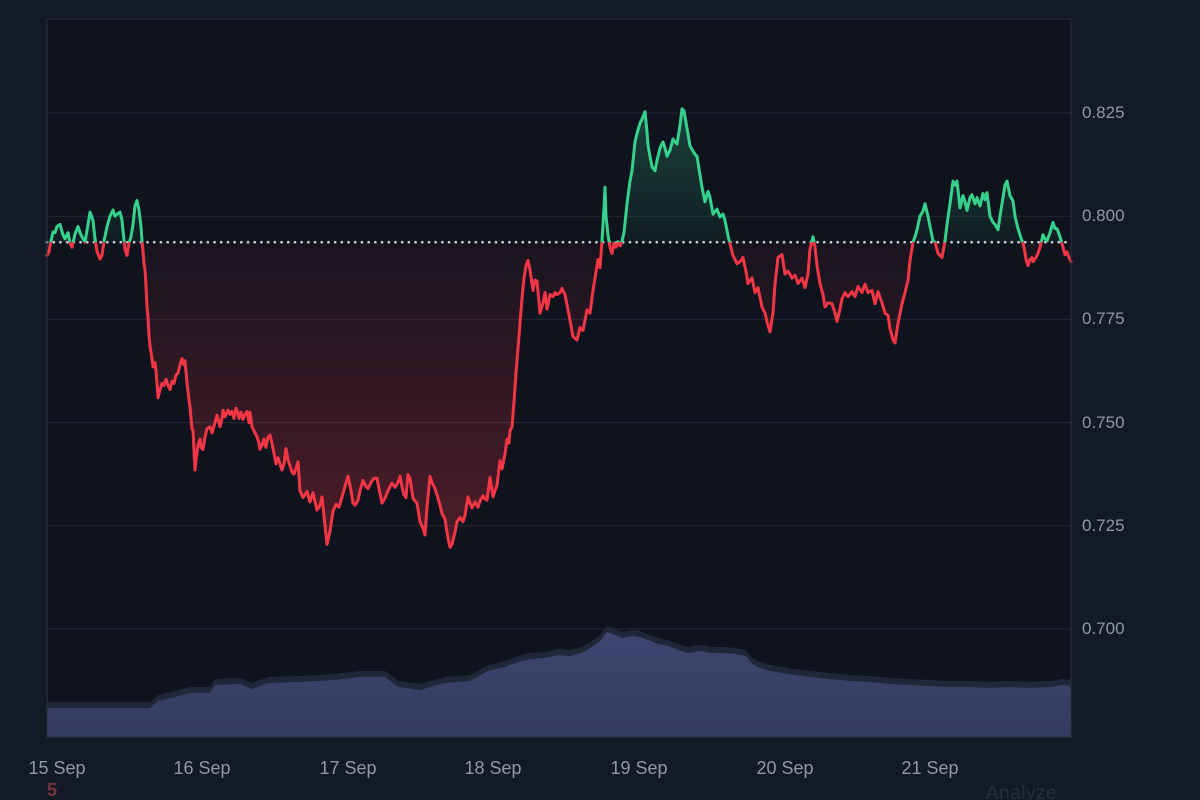 This screenshot has width=1200, height=800. What do you see at coordinates (1022, 791) in the screenshot?
I see `analyze-button: Analyze` at bounding box center [1022, 791].